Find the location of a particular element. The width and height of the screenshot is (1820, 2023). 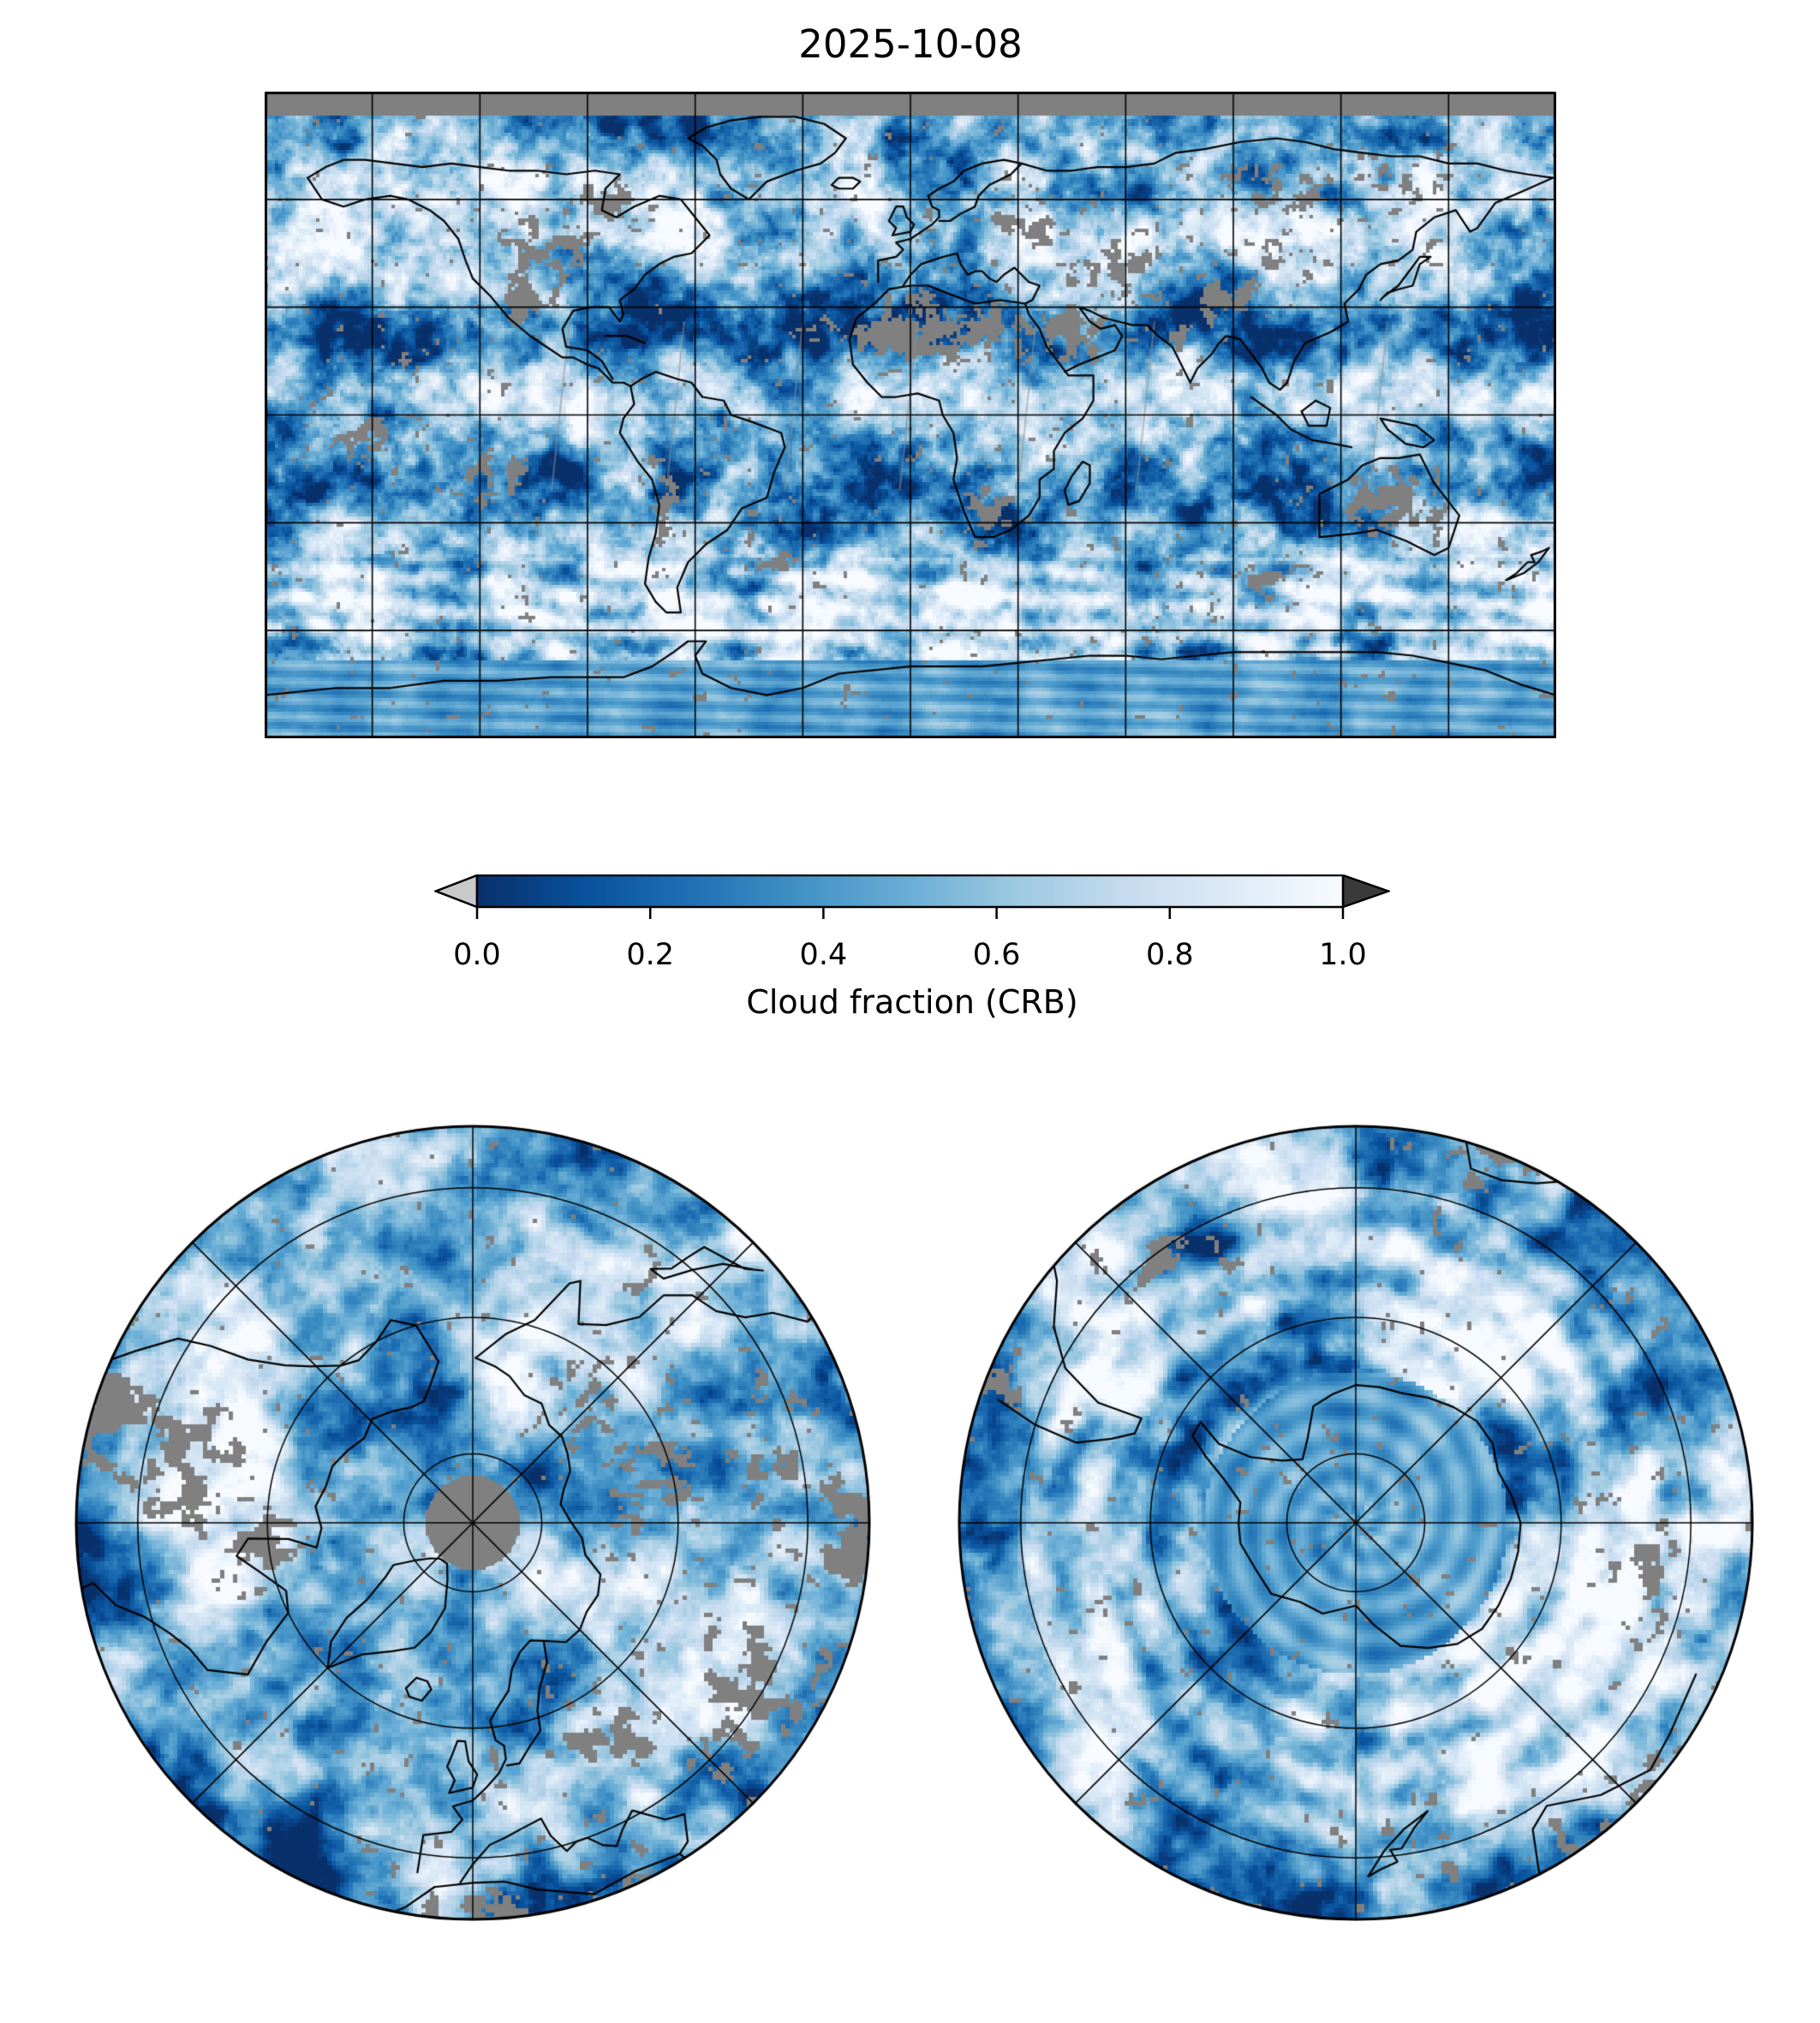

colorbar-tick-label: 0.0 is located at coordinates (477, 955).